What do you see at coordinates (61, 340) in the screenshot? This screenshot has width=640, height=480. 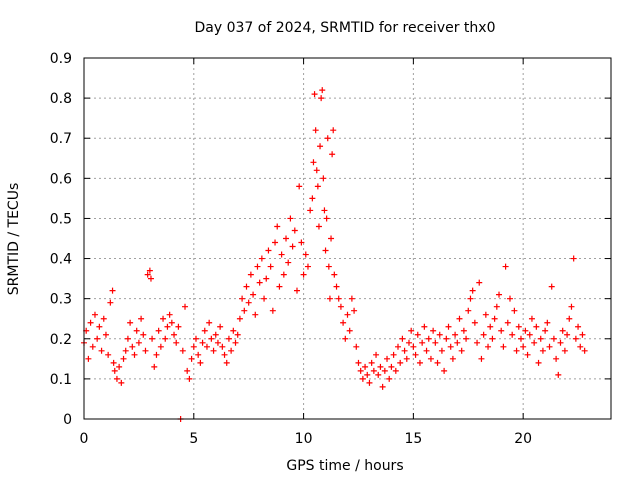 I see `y-tick-label: 0.2` at bounding box center [61, 340].